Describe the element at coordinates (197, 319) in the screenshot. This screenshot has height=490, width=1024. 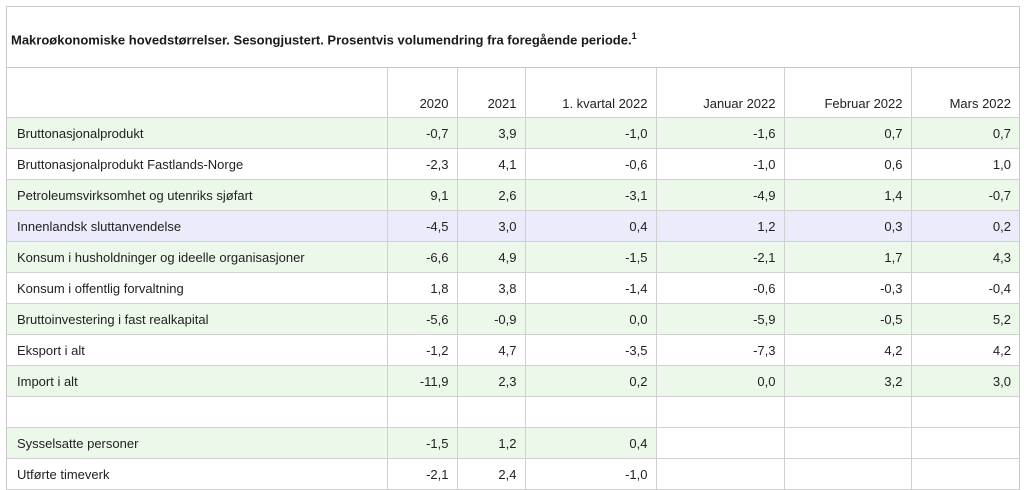
I see `row-label: Bruttoinvestering i fast realkapital` at that location.